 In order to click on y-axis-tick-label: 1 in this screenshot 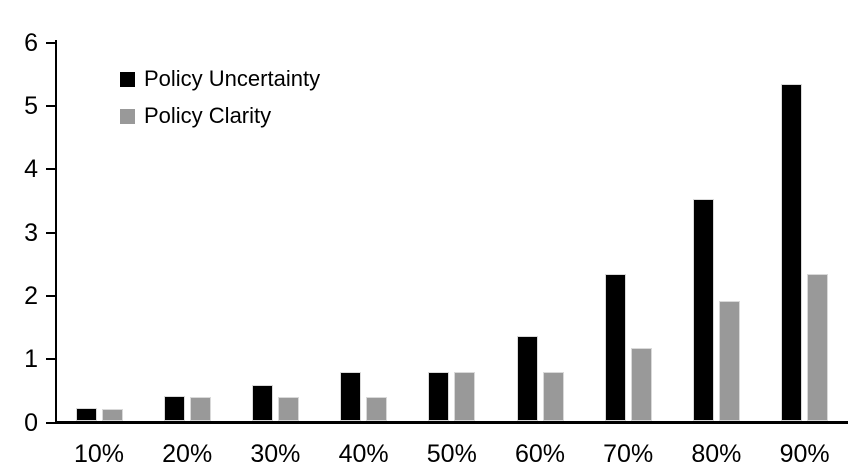, I will do `click(31, 359)`.